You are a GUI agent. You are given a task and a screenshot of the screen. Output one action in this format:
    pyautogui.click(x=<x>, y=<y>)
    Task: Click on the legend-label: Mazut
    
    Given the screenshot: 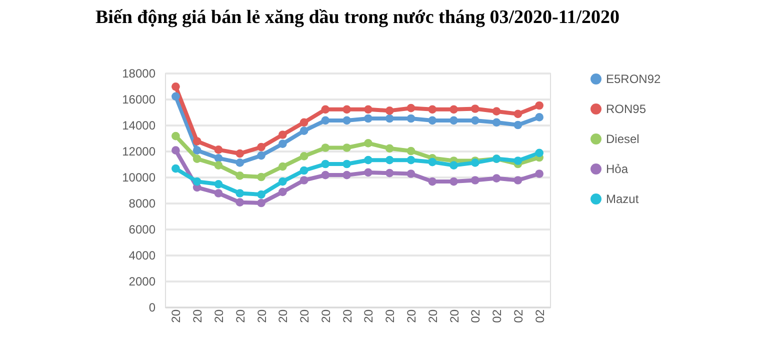 What is the action you would take?
    pyautogui.click(x=623, y=199)
    